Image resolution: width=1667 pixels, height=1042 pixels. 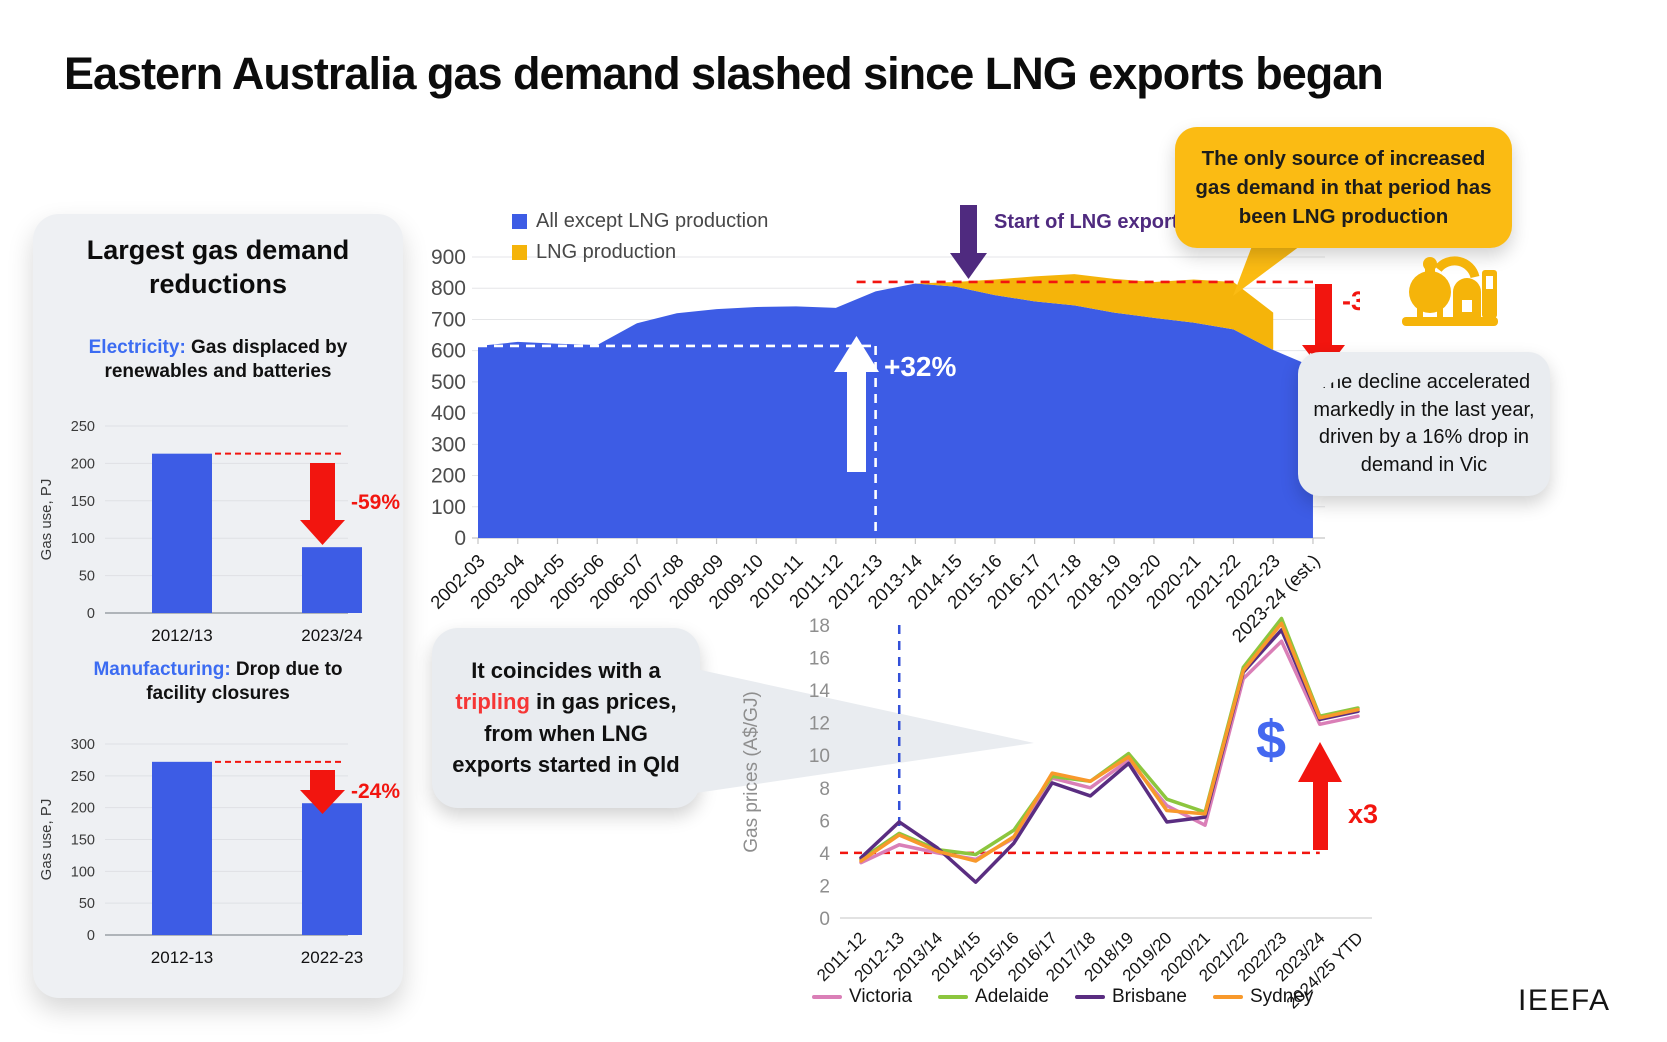 What do you see at coordinates (448, 257) in the screenshot?
I see `svg-text: 900` at bounding box center [448, 257].